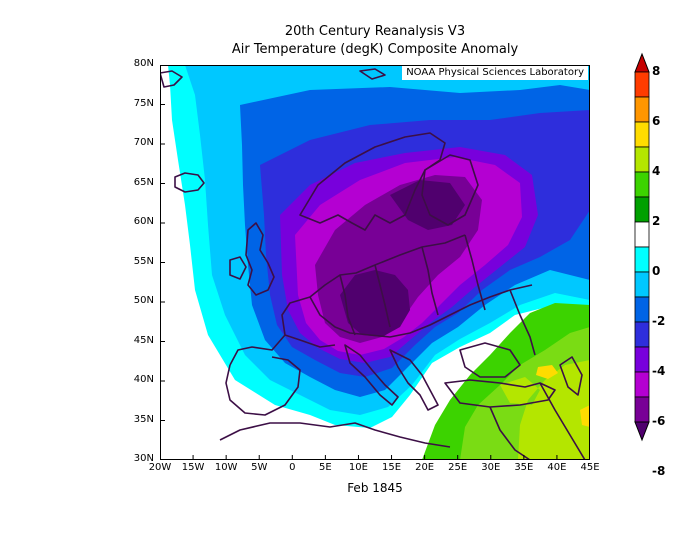 This screenshot has height=541, width=700. I want to click on colorbar, so click(642, 247).